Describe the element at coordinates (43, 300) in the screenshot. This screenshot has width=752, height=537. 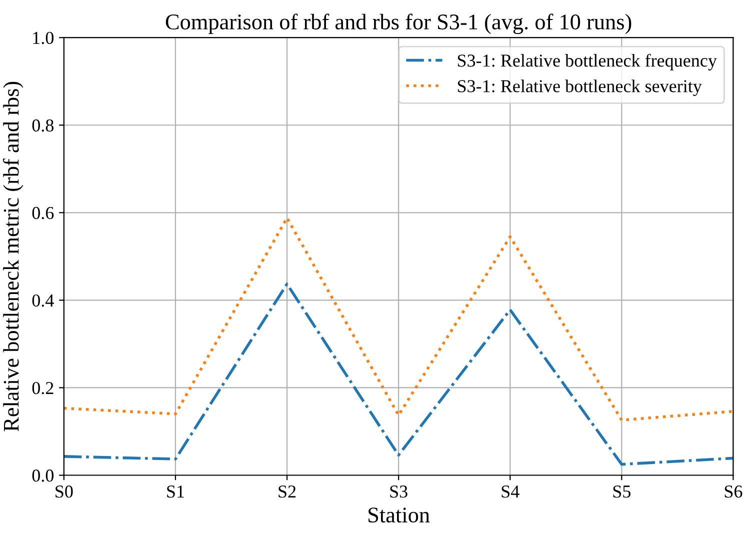
I see `y-tick-label: 0.4` at that location.